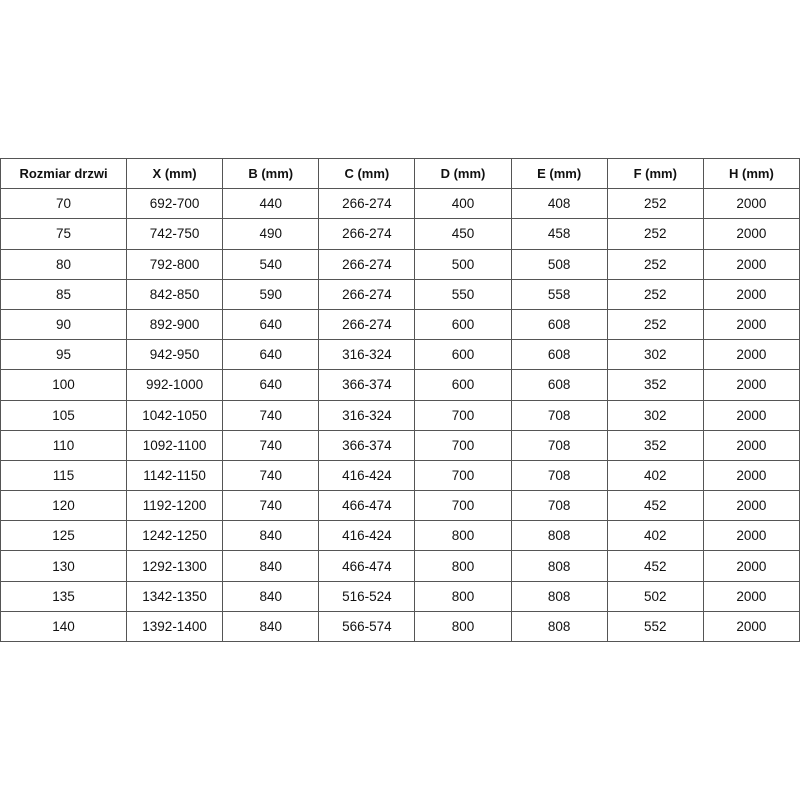 This screenshot has height=800, width=800. What do you see at coordinates (463, 204) in the screenshot?
I see `table-cell: 400` at bounding box center [463, 204].